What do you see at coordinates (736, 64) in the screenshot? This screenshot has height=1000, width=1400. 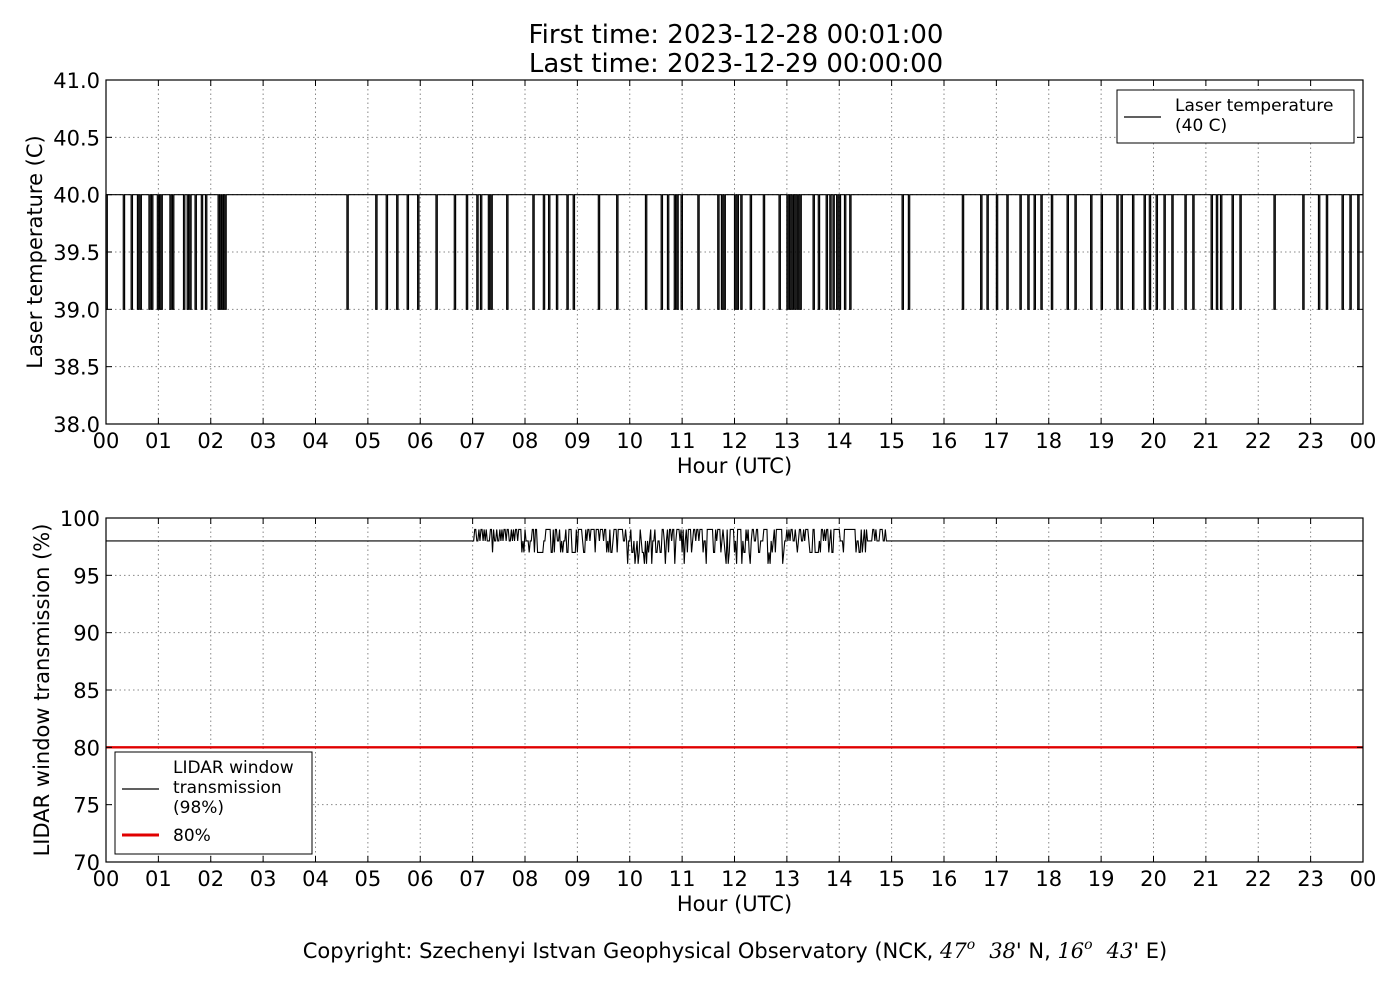 I see `chart-title-line-2: Last time: 2023-12-29 00:00:00` at bounding box center [736, 64].